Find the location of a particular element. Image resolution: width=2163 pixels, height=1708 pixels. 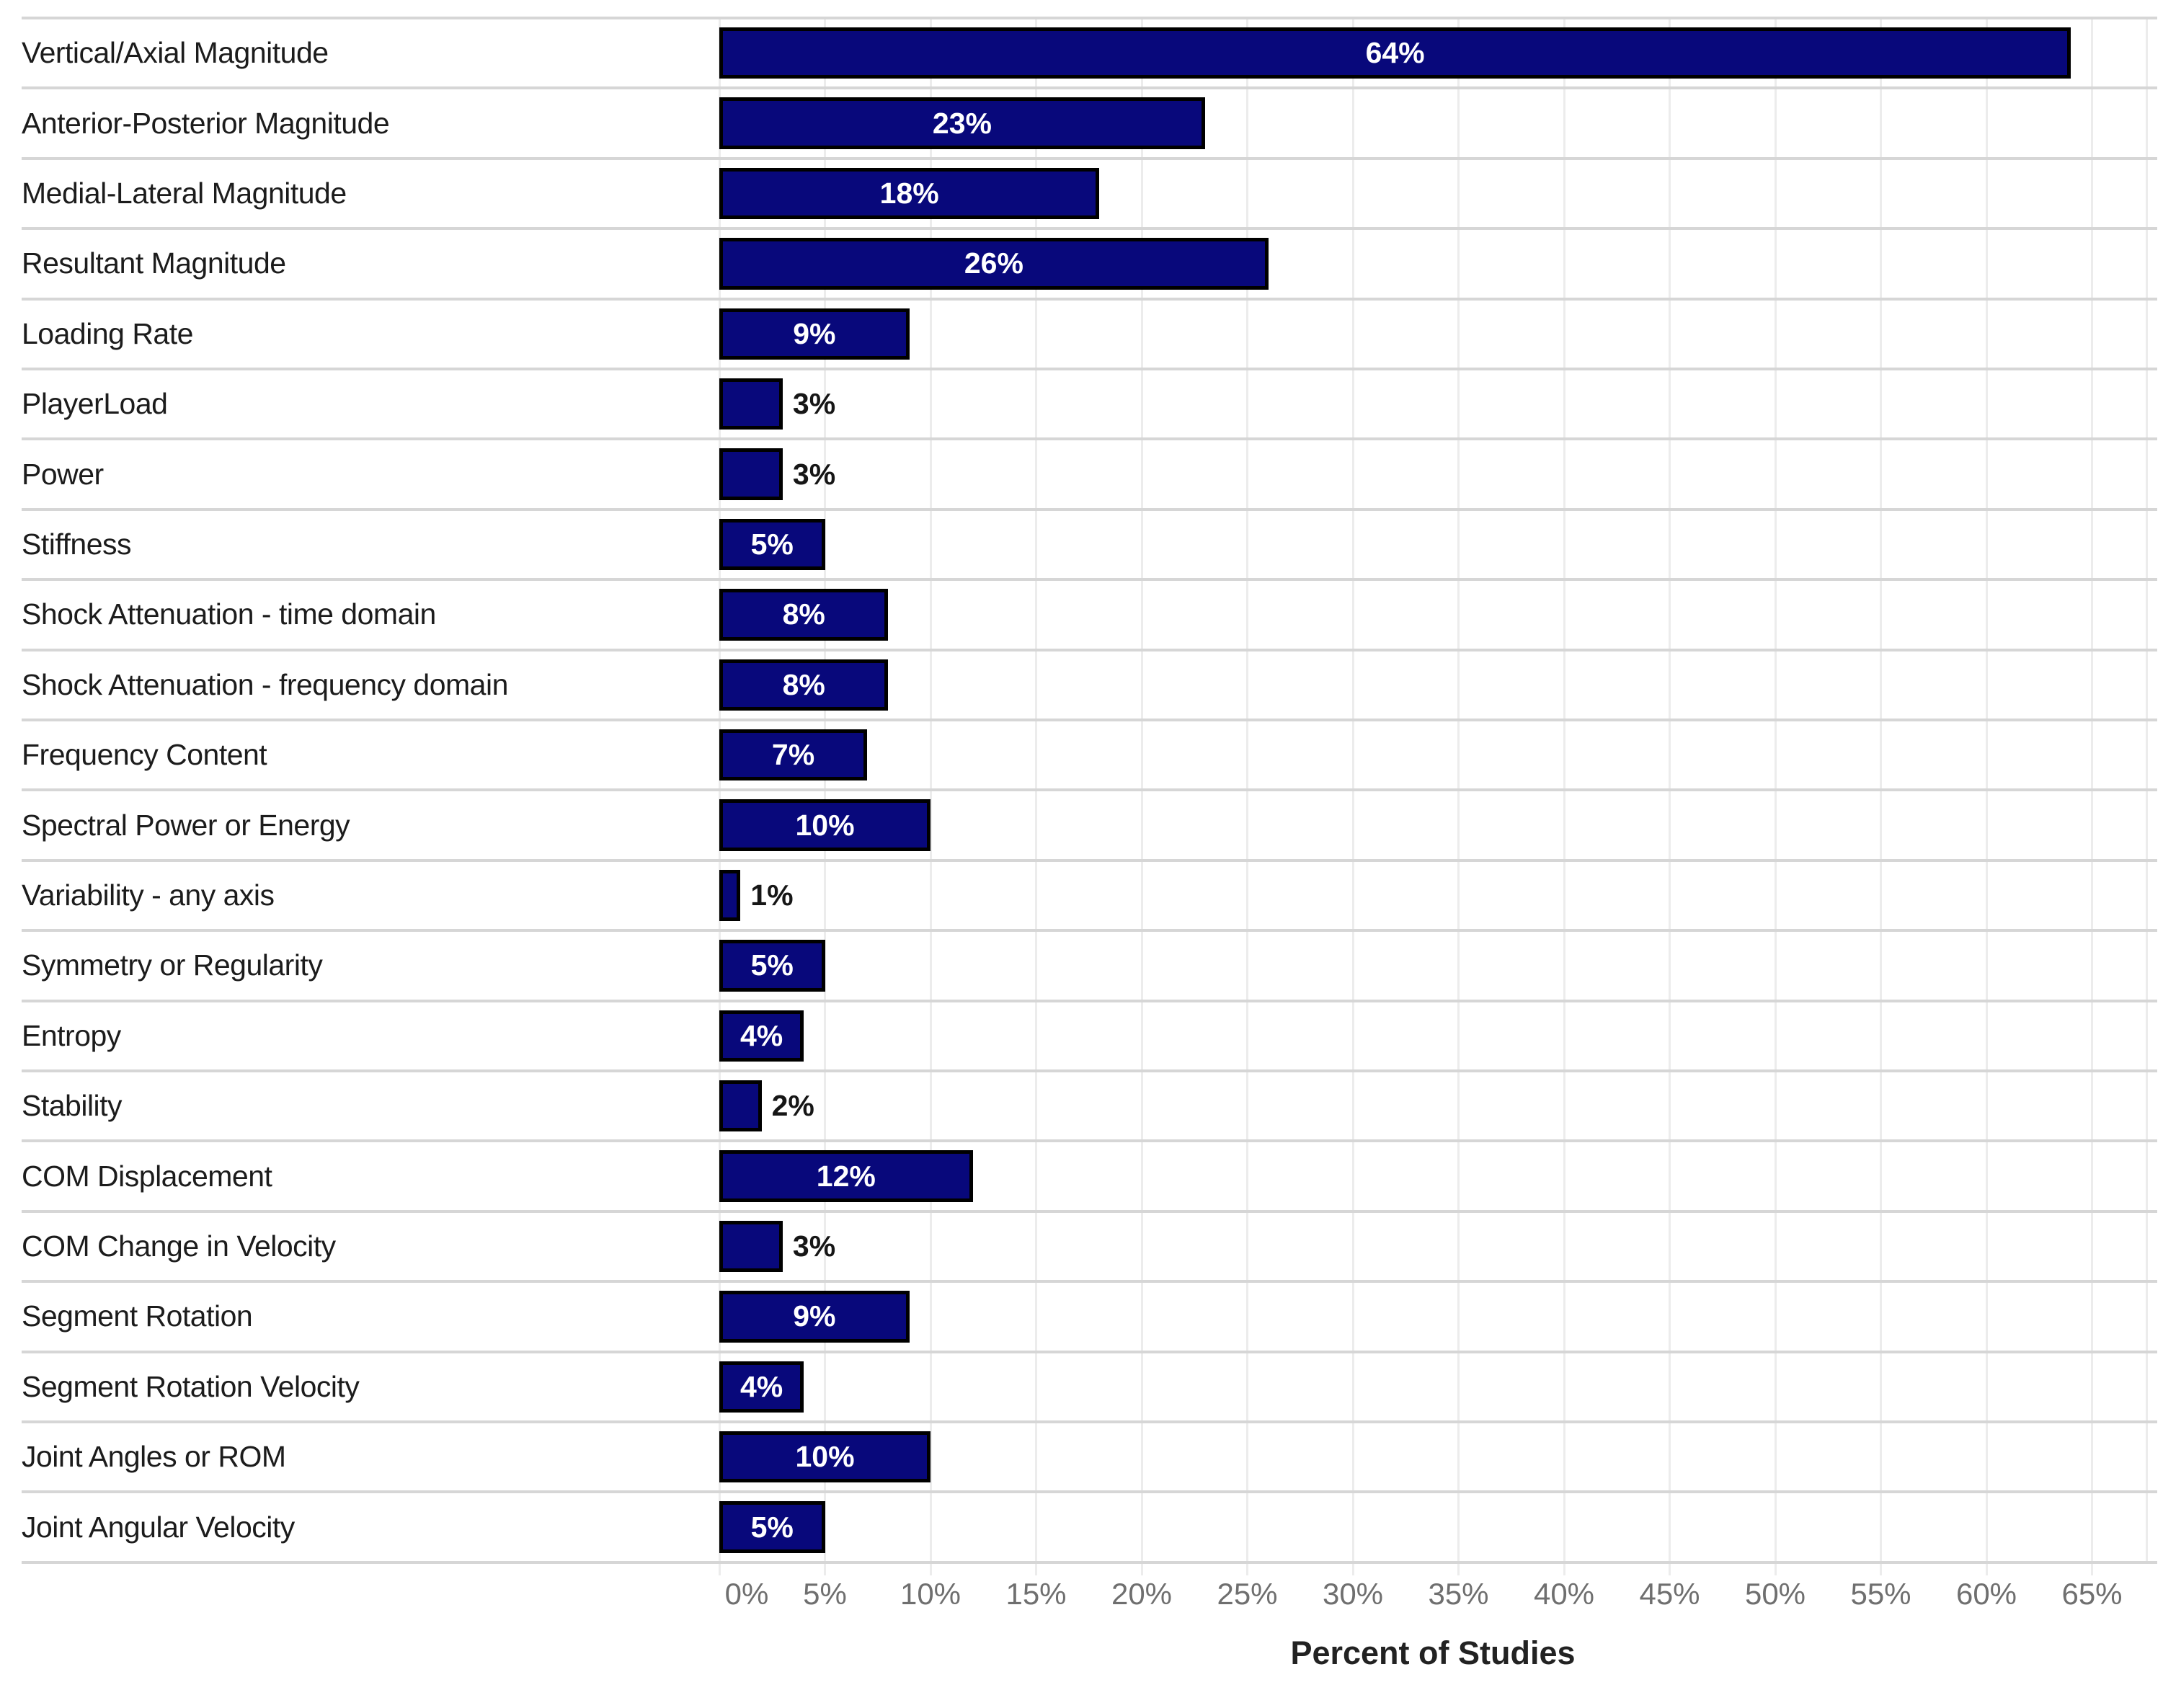

category-label: Medial-Lateral Magnitude is located at coordinates (184, 193).